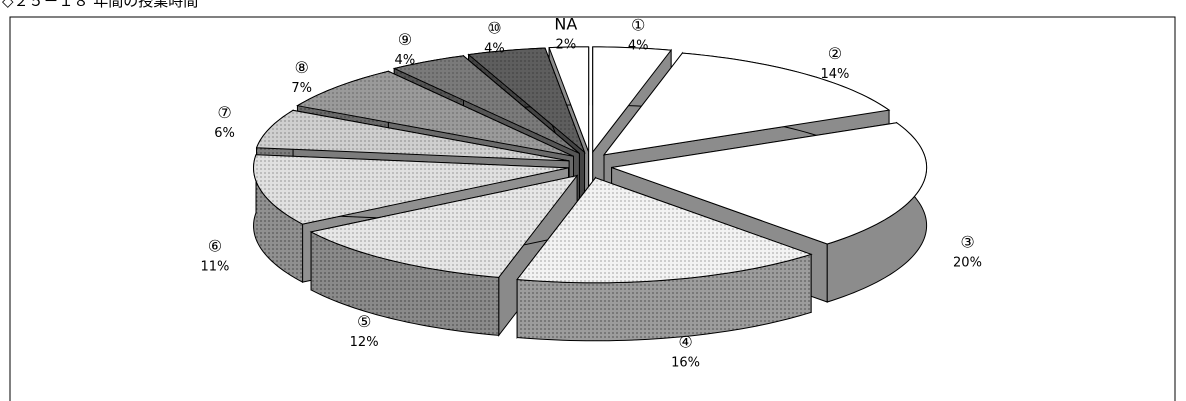 Image resolution: width=1186 pixels, height=401 pixels. Describe the element at coordinates (224, 112) in the screenshot. I see `slice-label: ⑦` at that location.